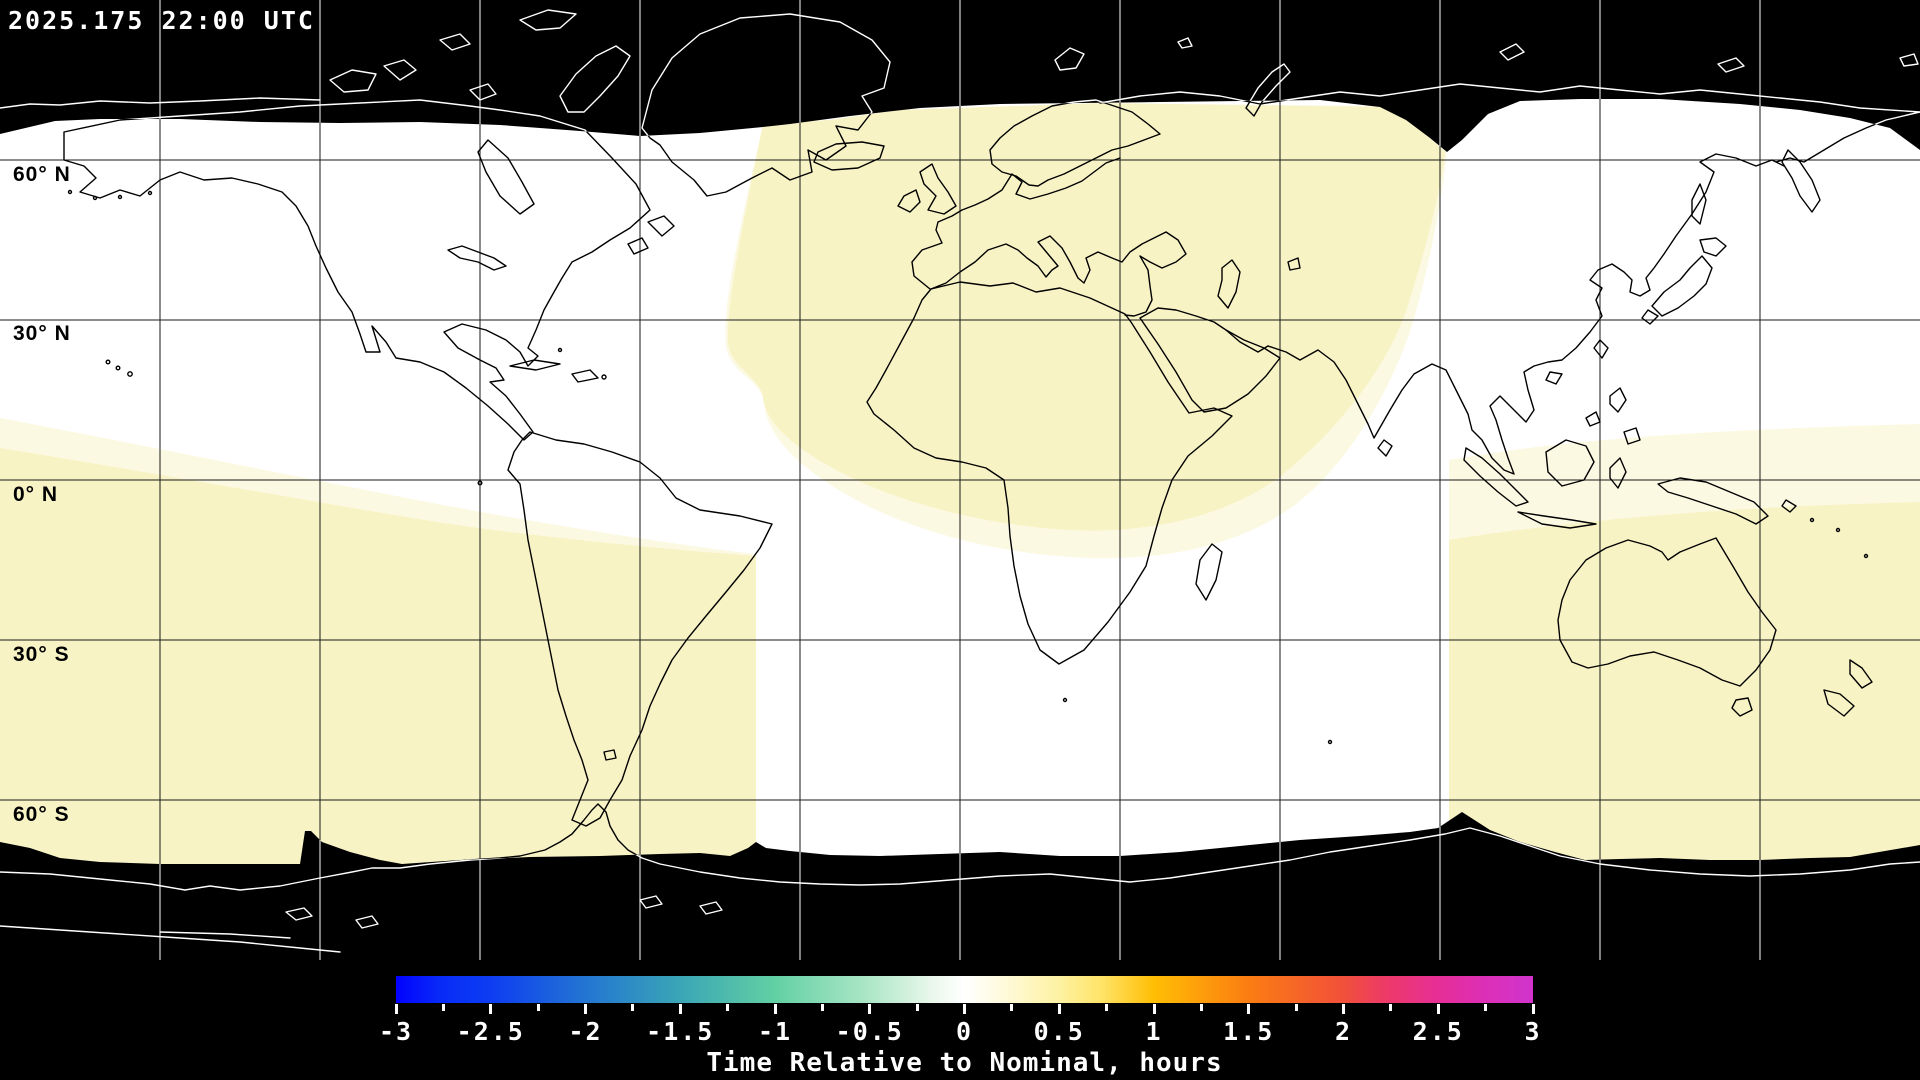  Describe the element at coordinates (41, 654) in the screenshot. I see `lat-label-30s: 30° S` at that location.